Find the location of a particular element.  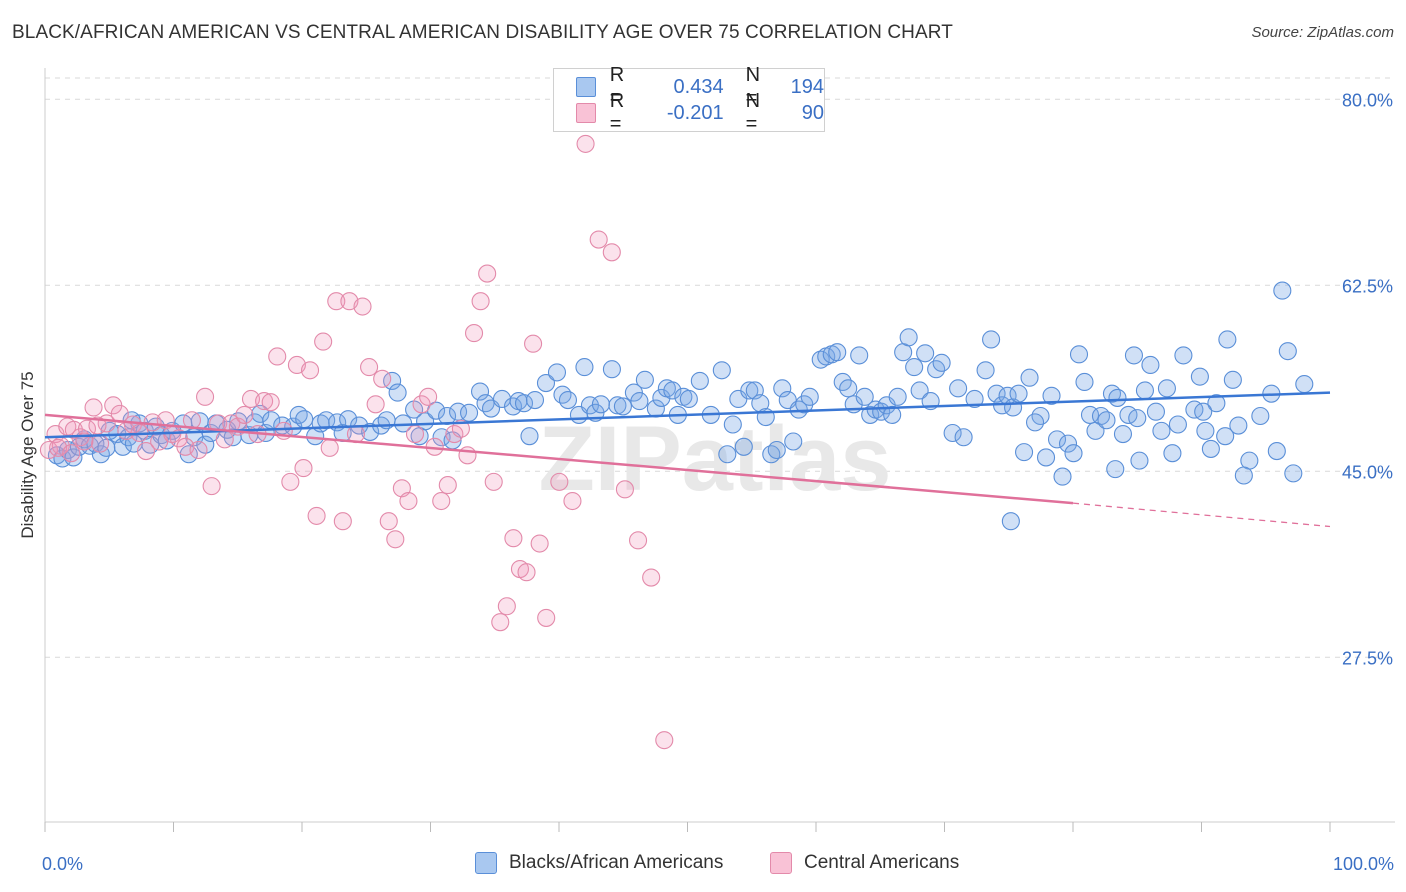

trend-line-blacks is located at coordinates (687, 415).